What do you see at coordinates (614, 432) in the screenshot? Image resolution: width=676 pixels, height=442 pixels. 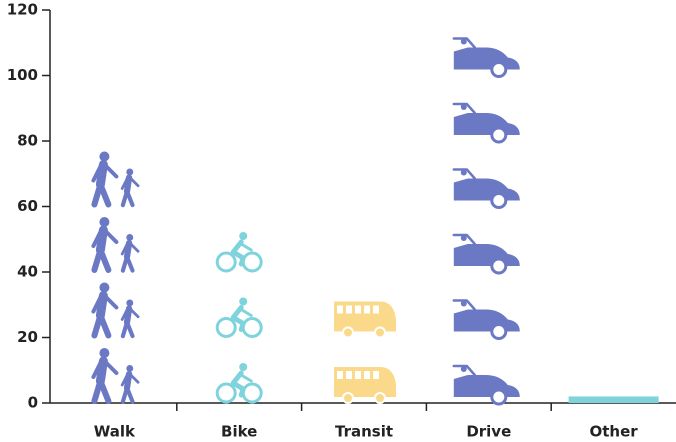 I see `x-tick-label: Other` at bounding box center [614, 432].